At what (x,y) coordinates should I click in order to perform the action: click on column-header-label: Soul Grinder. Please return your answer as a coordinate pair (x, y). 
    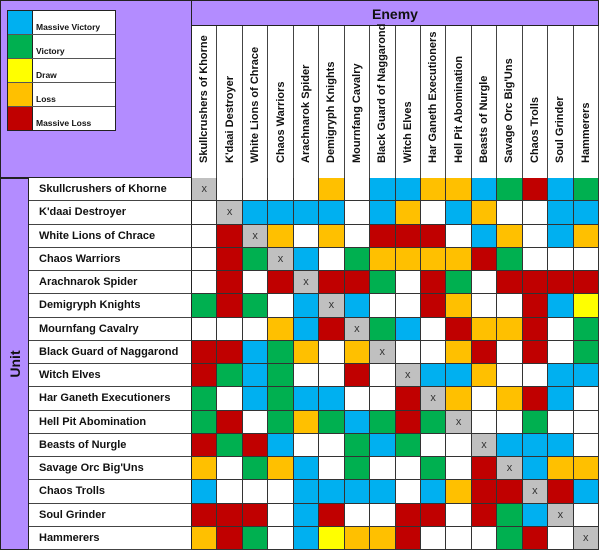
    Looking at the image, I should click on (560, 129).